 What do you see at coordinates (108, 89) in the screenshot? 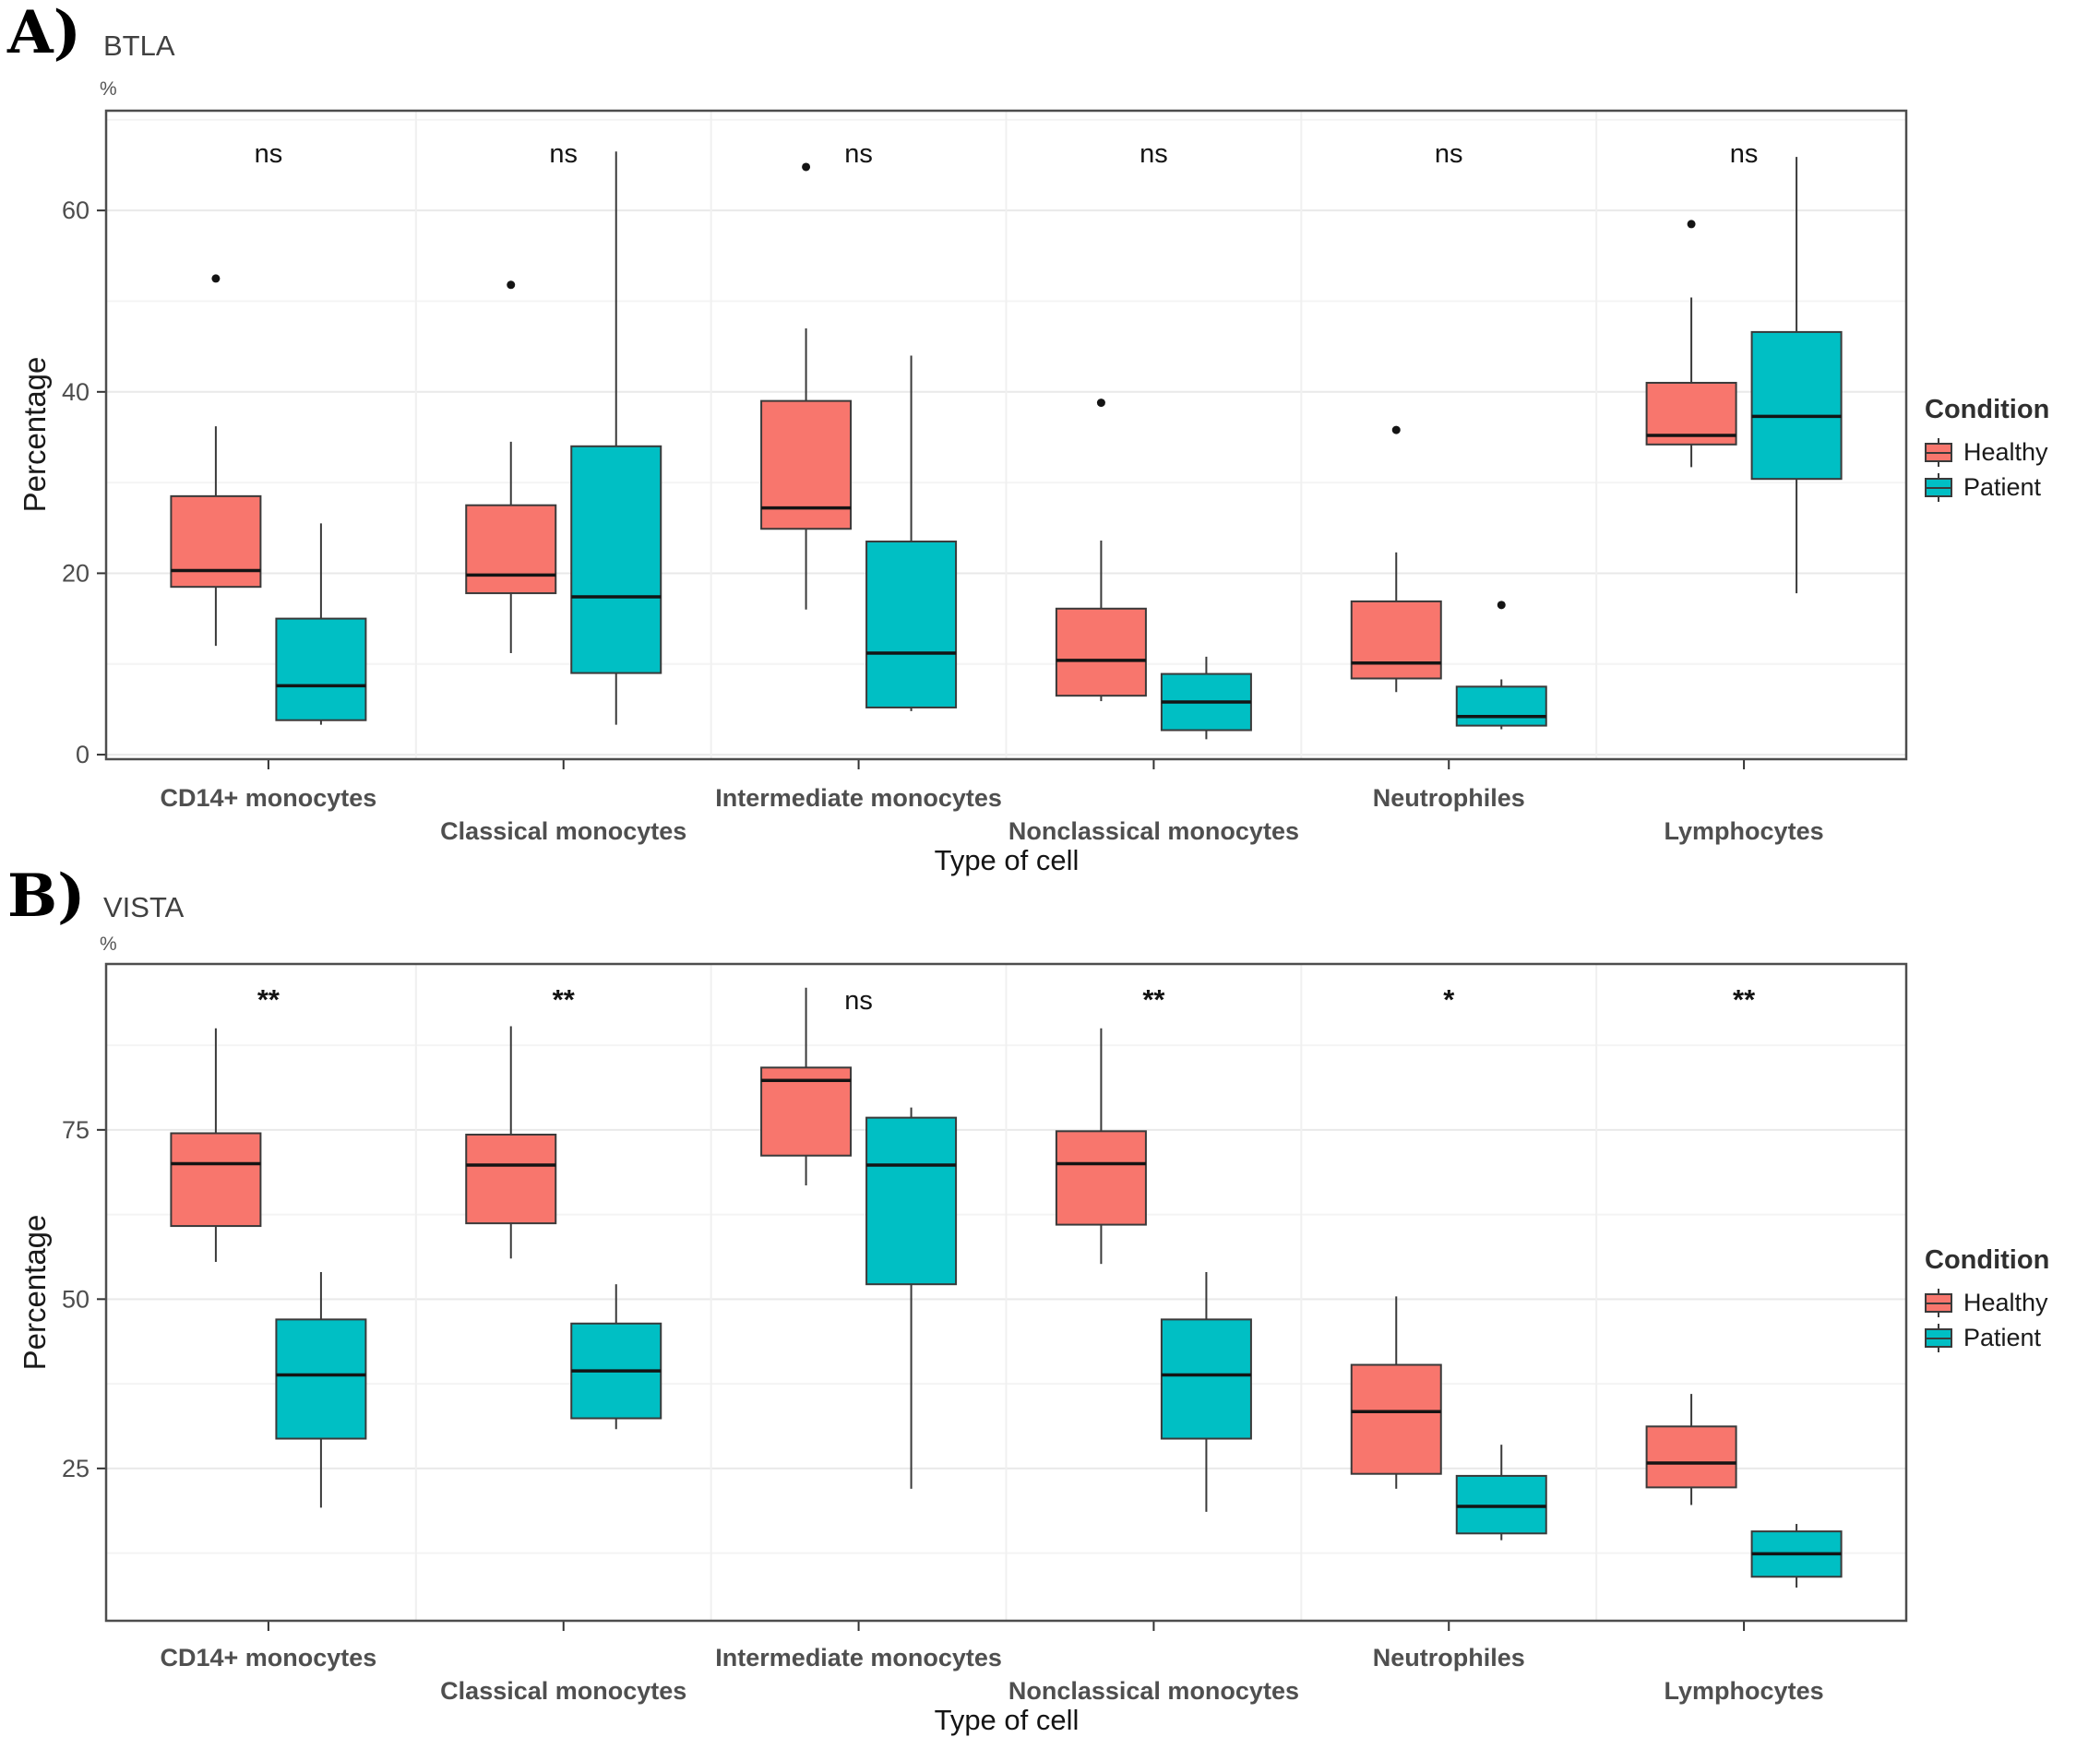
I see `panel-a-unit-label: %` at bounding box center [108, 89].